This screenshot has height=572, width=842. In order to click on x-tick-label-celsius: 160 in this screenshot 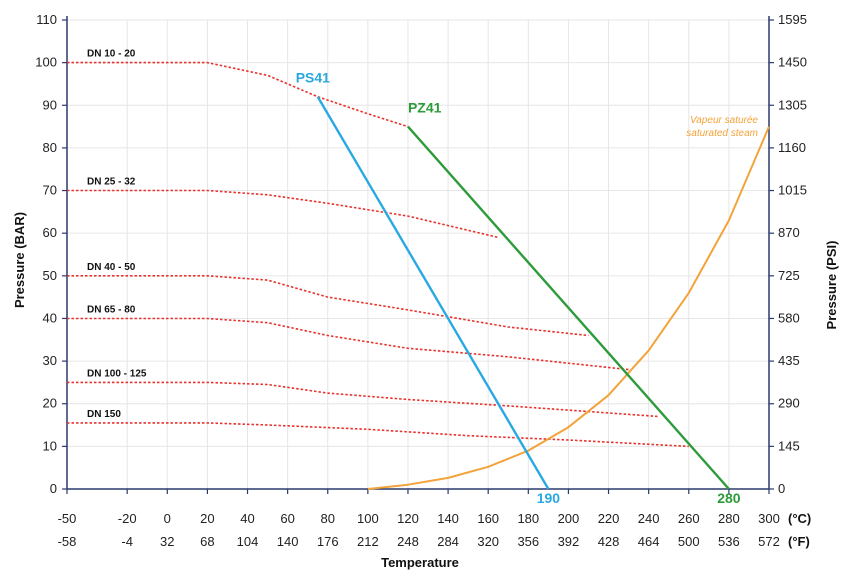, I will do `click(488, 518)`.